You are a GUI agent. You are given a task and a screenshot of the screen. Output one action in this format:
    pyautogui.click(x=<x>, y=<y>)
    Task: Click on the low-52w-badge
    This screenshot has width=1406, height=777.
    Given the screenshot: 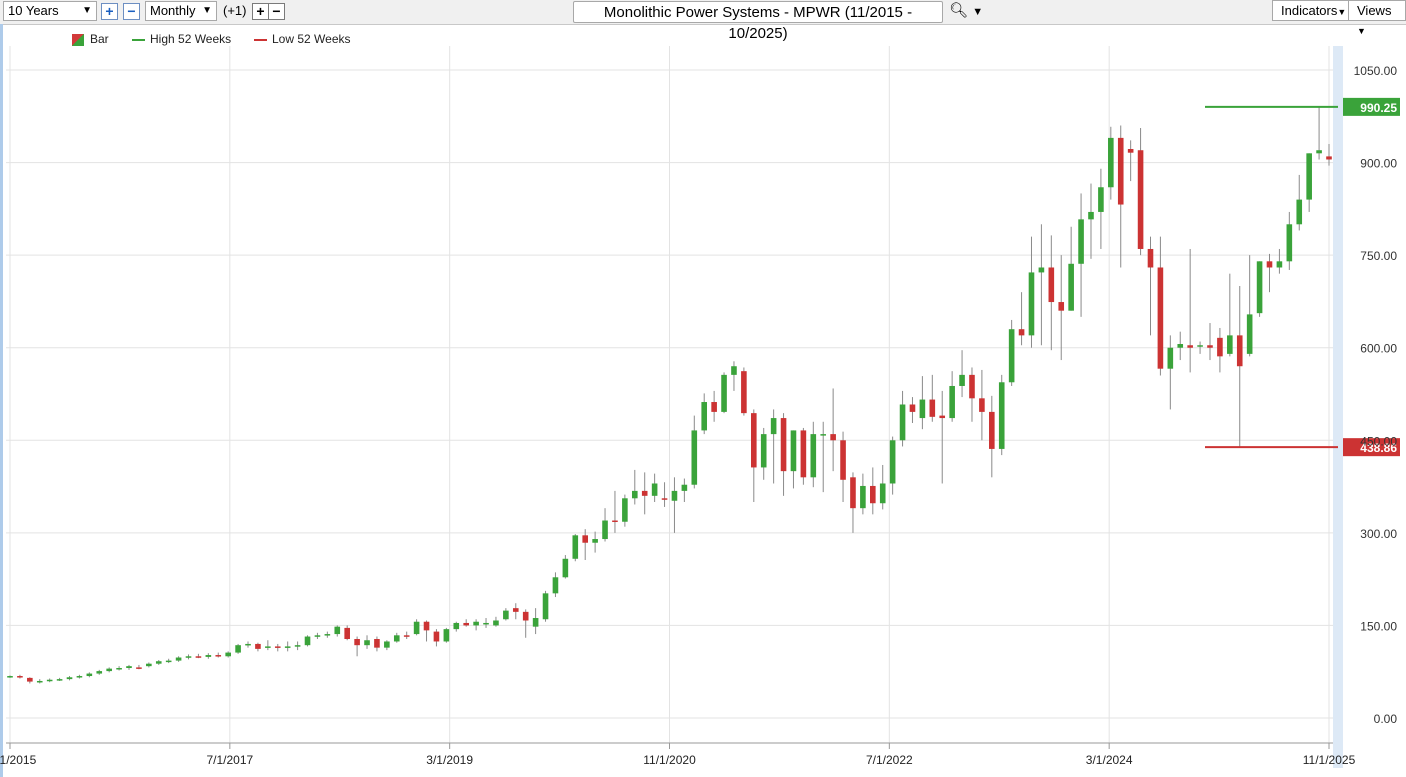 What is the action you would take?
    pyautogui.click(x=1371, y=447)
    